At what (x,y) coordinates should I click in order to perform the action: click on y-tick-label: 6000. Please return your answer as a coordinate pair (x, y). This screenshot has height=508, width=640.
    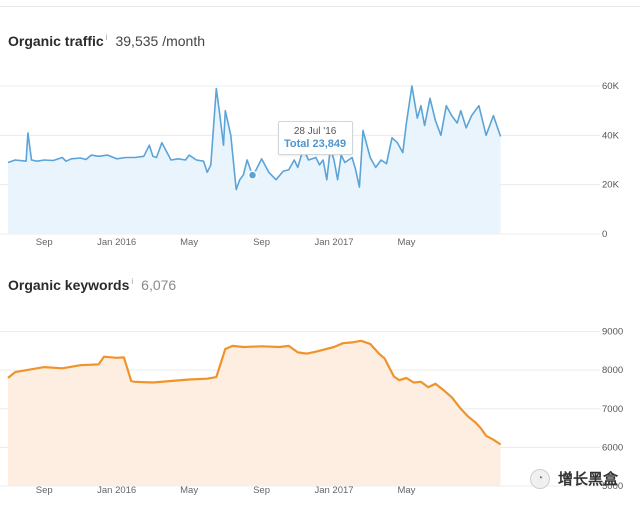
    Looking at the image, I should click on (612, 447).